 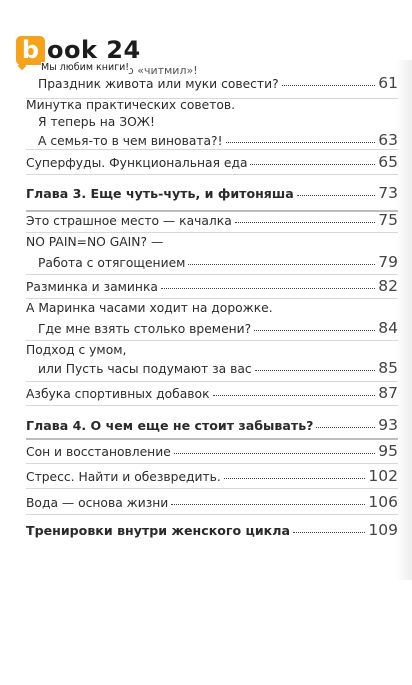 What do you see at coordinates (158, 530) in the screenshot?
I see `toc-entry-title: Тренировки внутри женского цикла` at bounding box center [158, 530].